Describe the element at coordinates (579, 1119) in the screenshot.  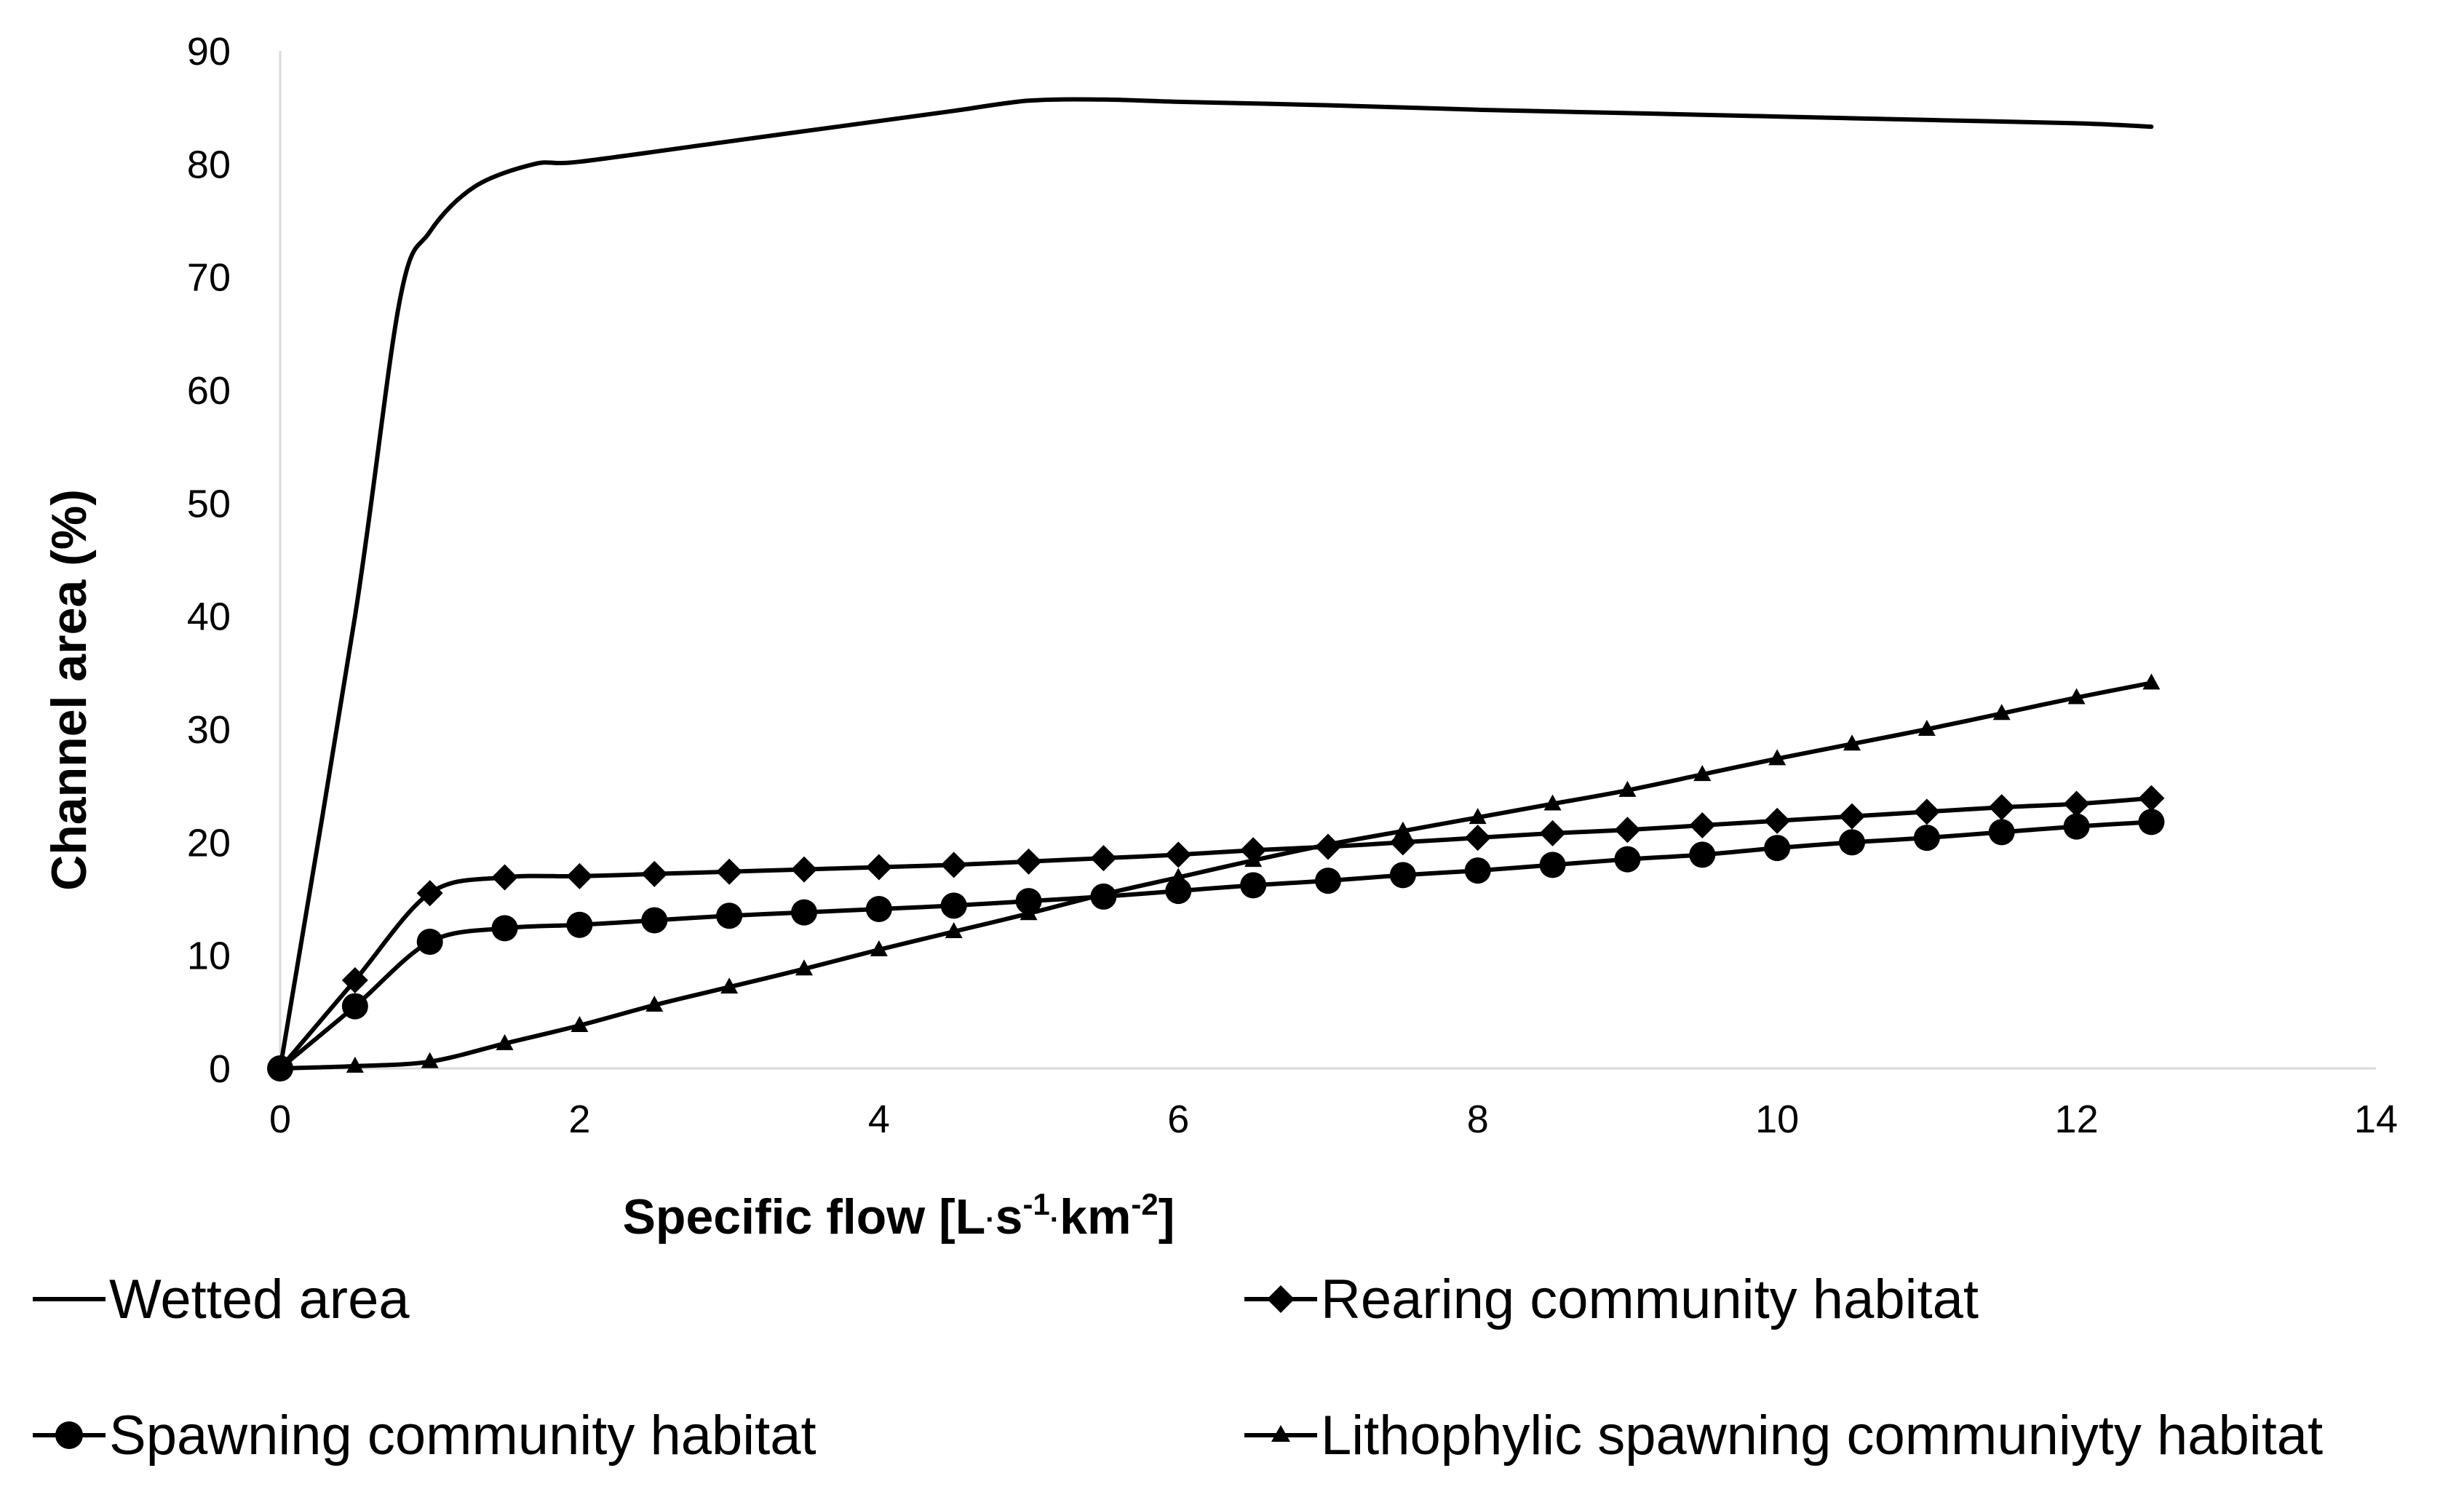
I see `x-tick-label: 2` at that location.